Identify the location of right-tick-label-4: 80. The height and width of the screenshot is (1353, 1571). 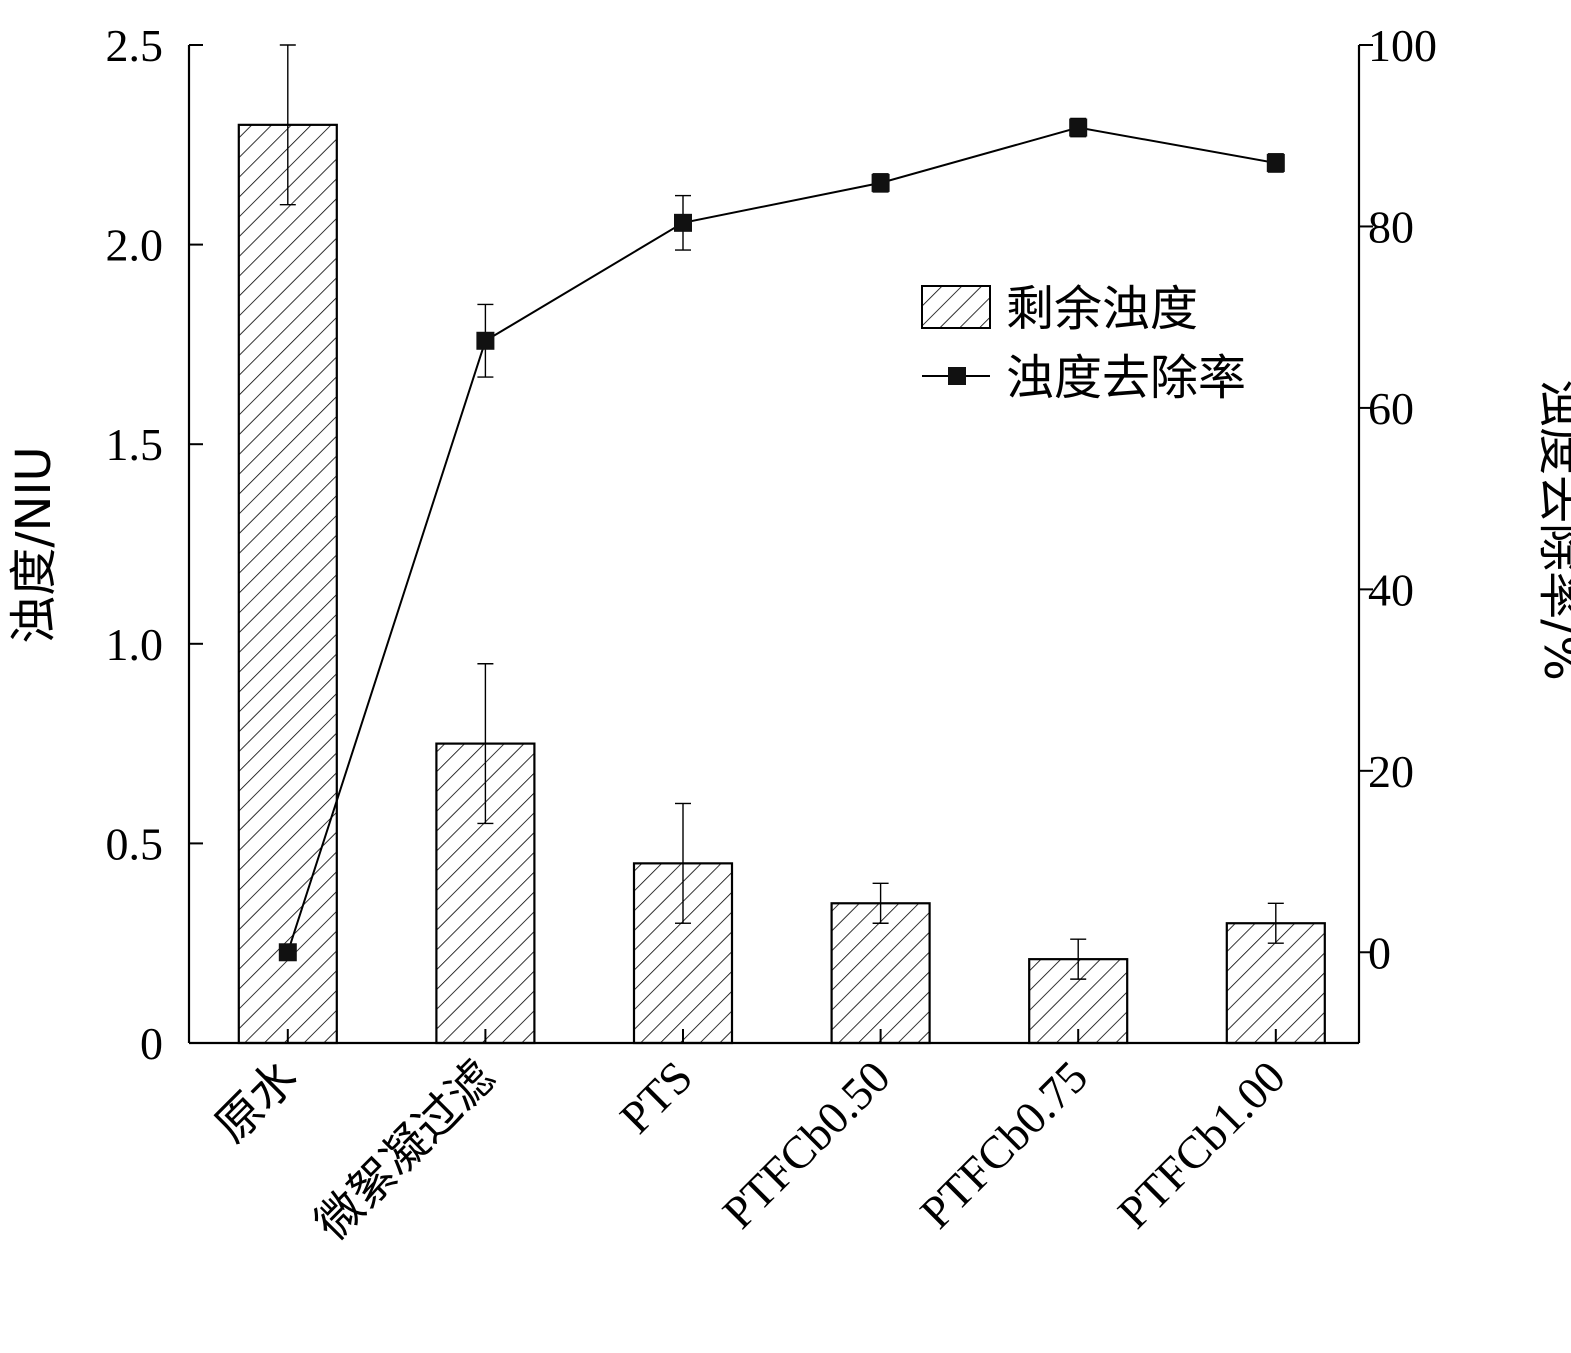
(1391, 226).